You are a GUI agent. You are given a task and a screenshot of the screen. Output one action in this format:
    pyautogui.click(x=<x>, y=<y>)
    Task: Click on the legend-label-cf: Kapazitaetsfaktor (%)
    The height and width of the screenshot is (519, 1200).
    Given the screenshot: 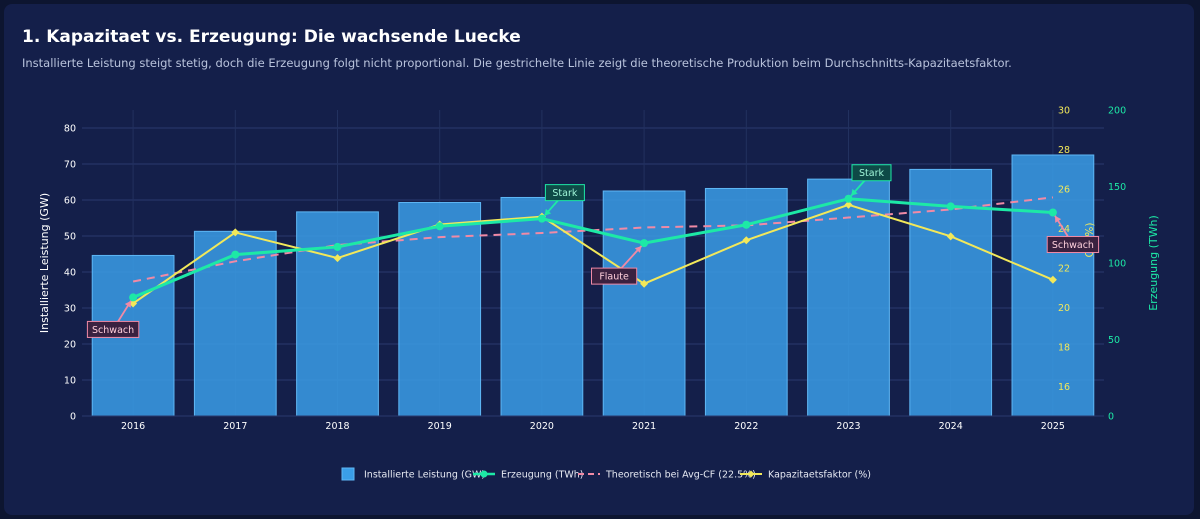 What is the action you would take?
    pyautogui.click(x=819, y=475)
    